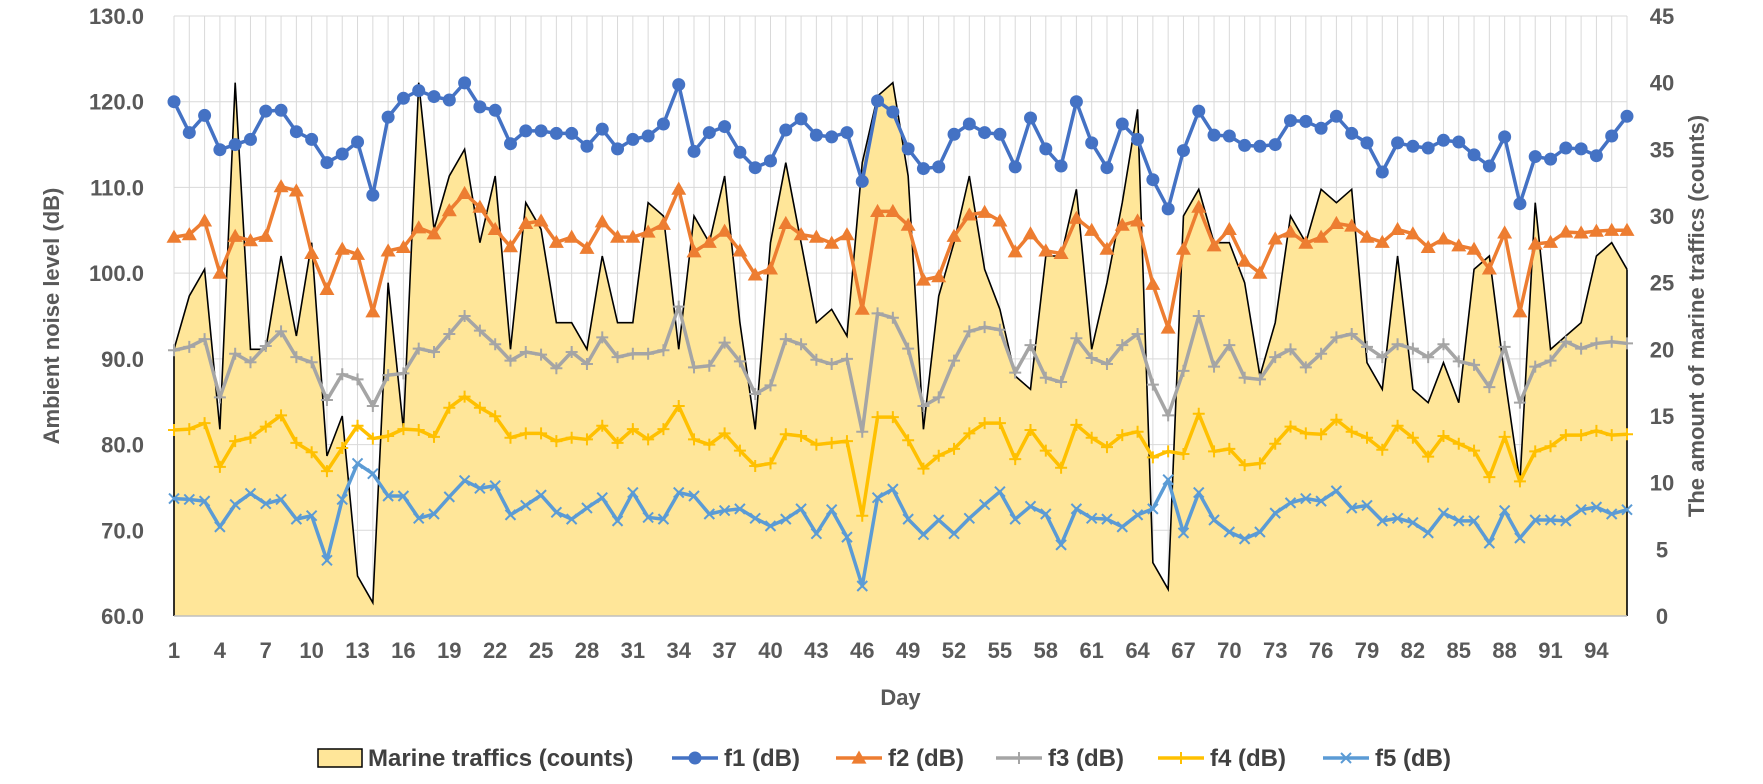 The height and width of the screenshot is (784, 1763). What do you see at coordinates (1662, 216) in the screenshot?
I see `y2-tick-label: 30` at bounding box center [1662, 216].